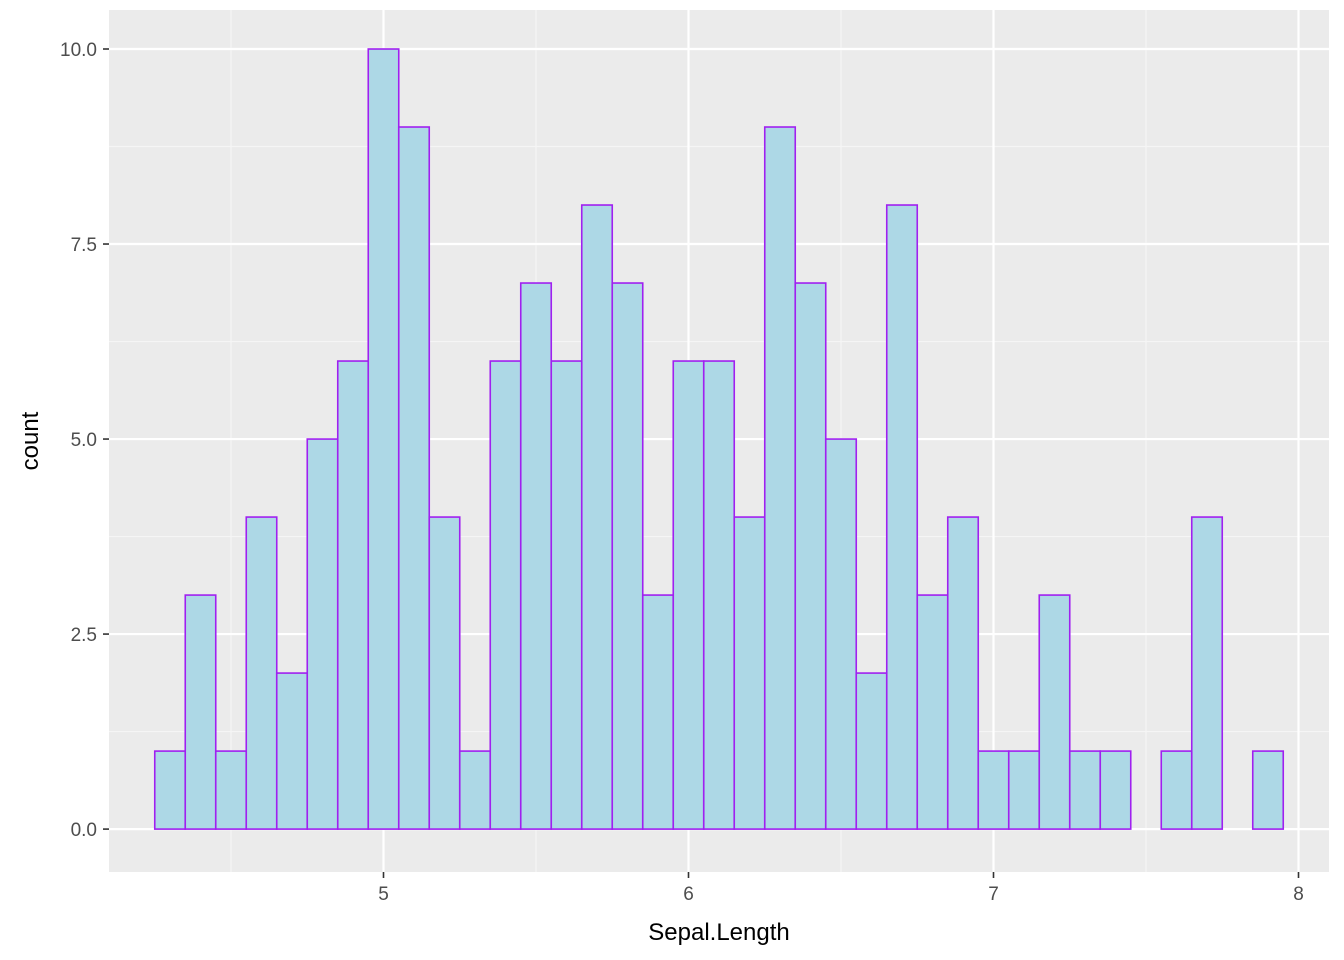  Describe the element at coordinates (1298, 894) in the screenshot. I see `x-tick-label: 8` at that location.